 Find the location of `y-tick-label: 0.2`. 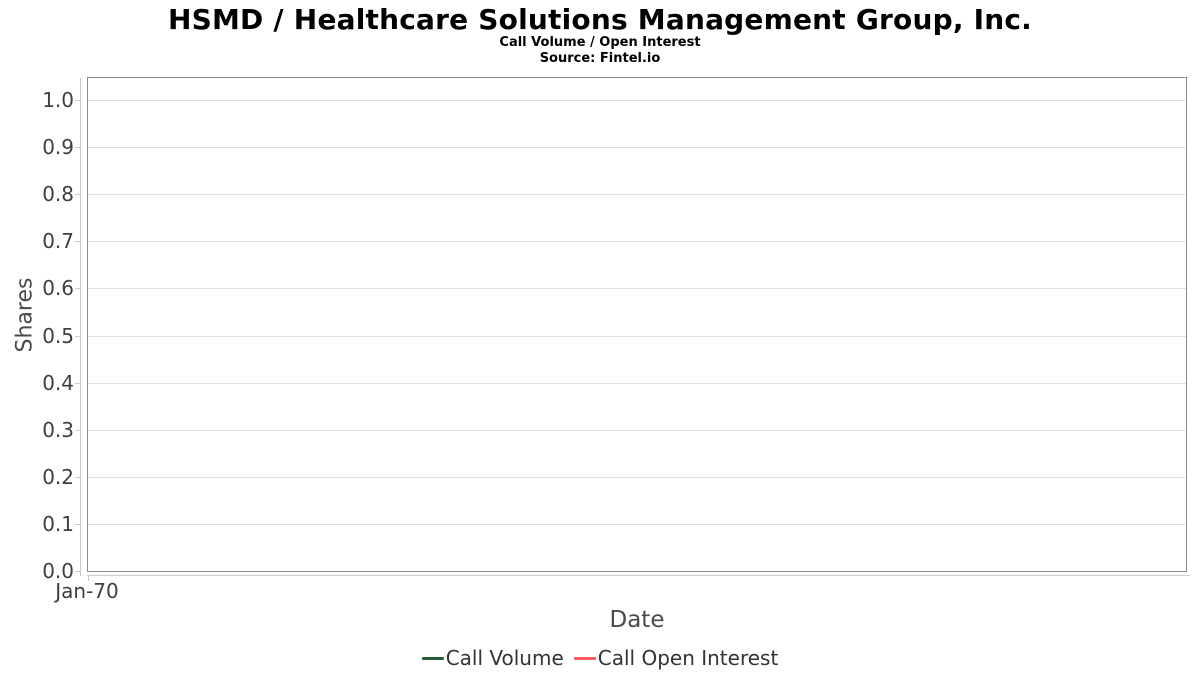

y-tick-label: 0.2 is located at coordinates (58, 477).